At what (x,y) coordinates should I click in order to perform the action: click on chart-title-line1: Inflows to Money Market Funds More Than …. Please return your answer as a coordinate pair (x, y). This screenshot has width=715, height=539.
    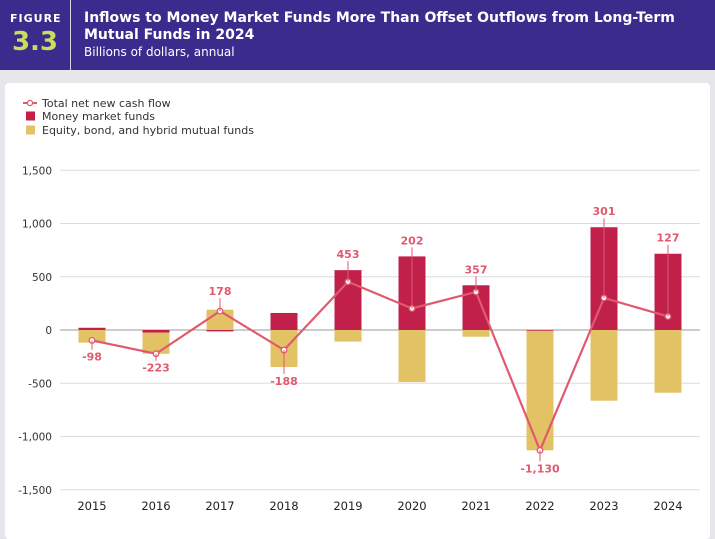
    Looking at the image, I should click on (379, 18).